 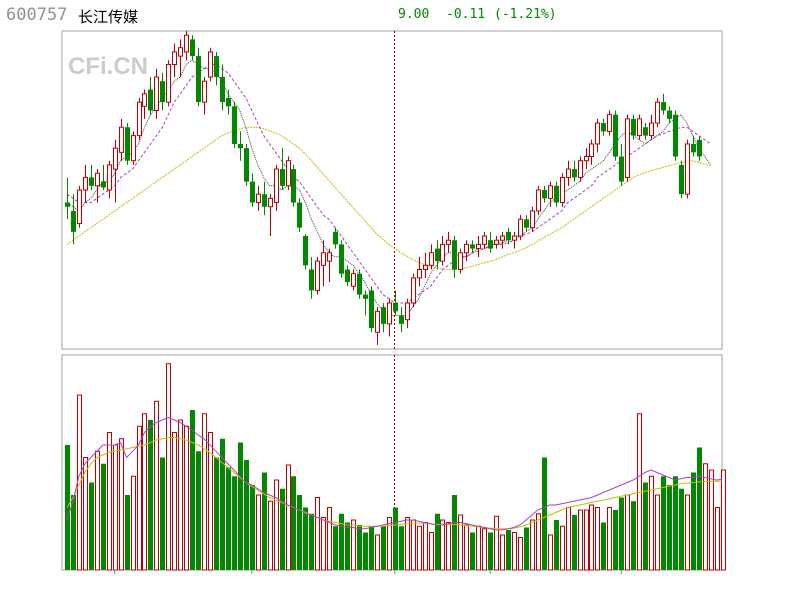 I want to click on mavol10-line, so click(x=394, y=483).